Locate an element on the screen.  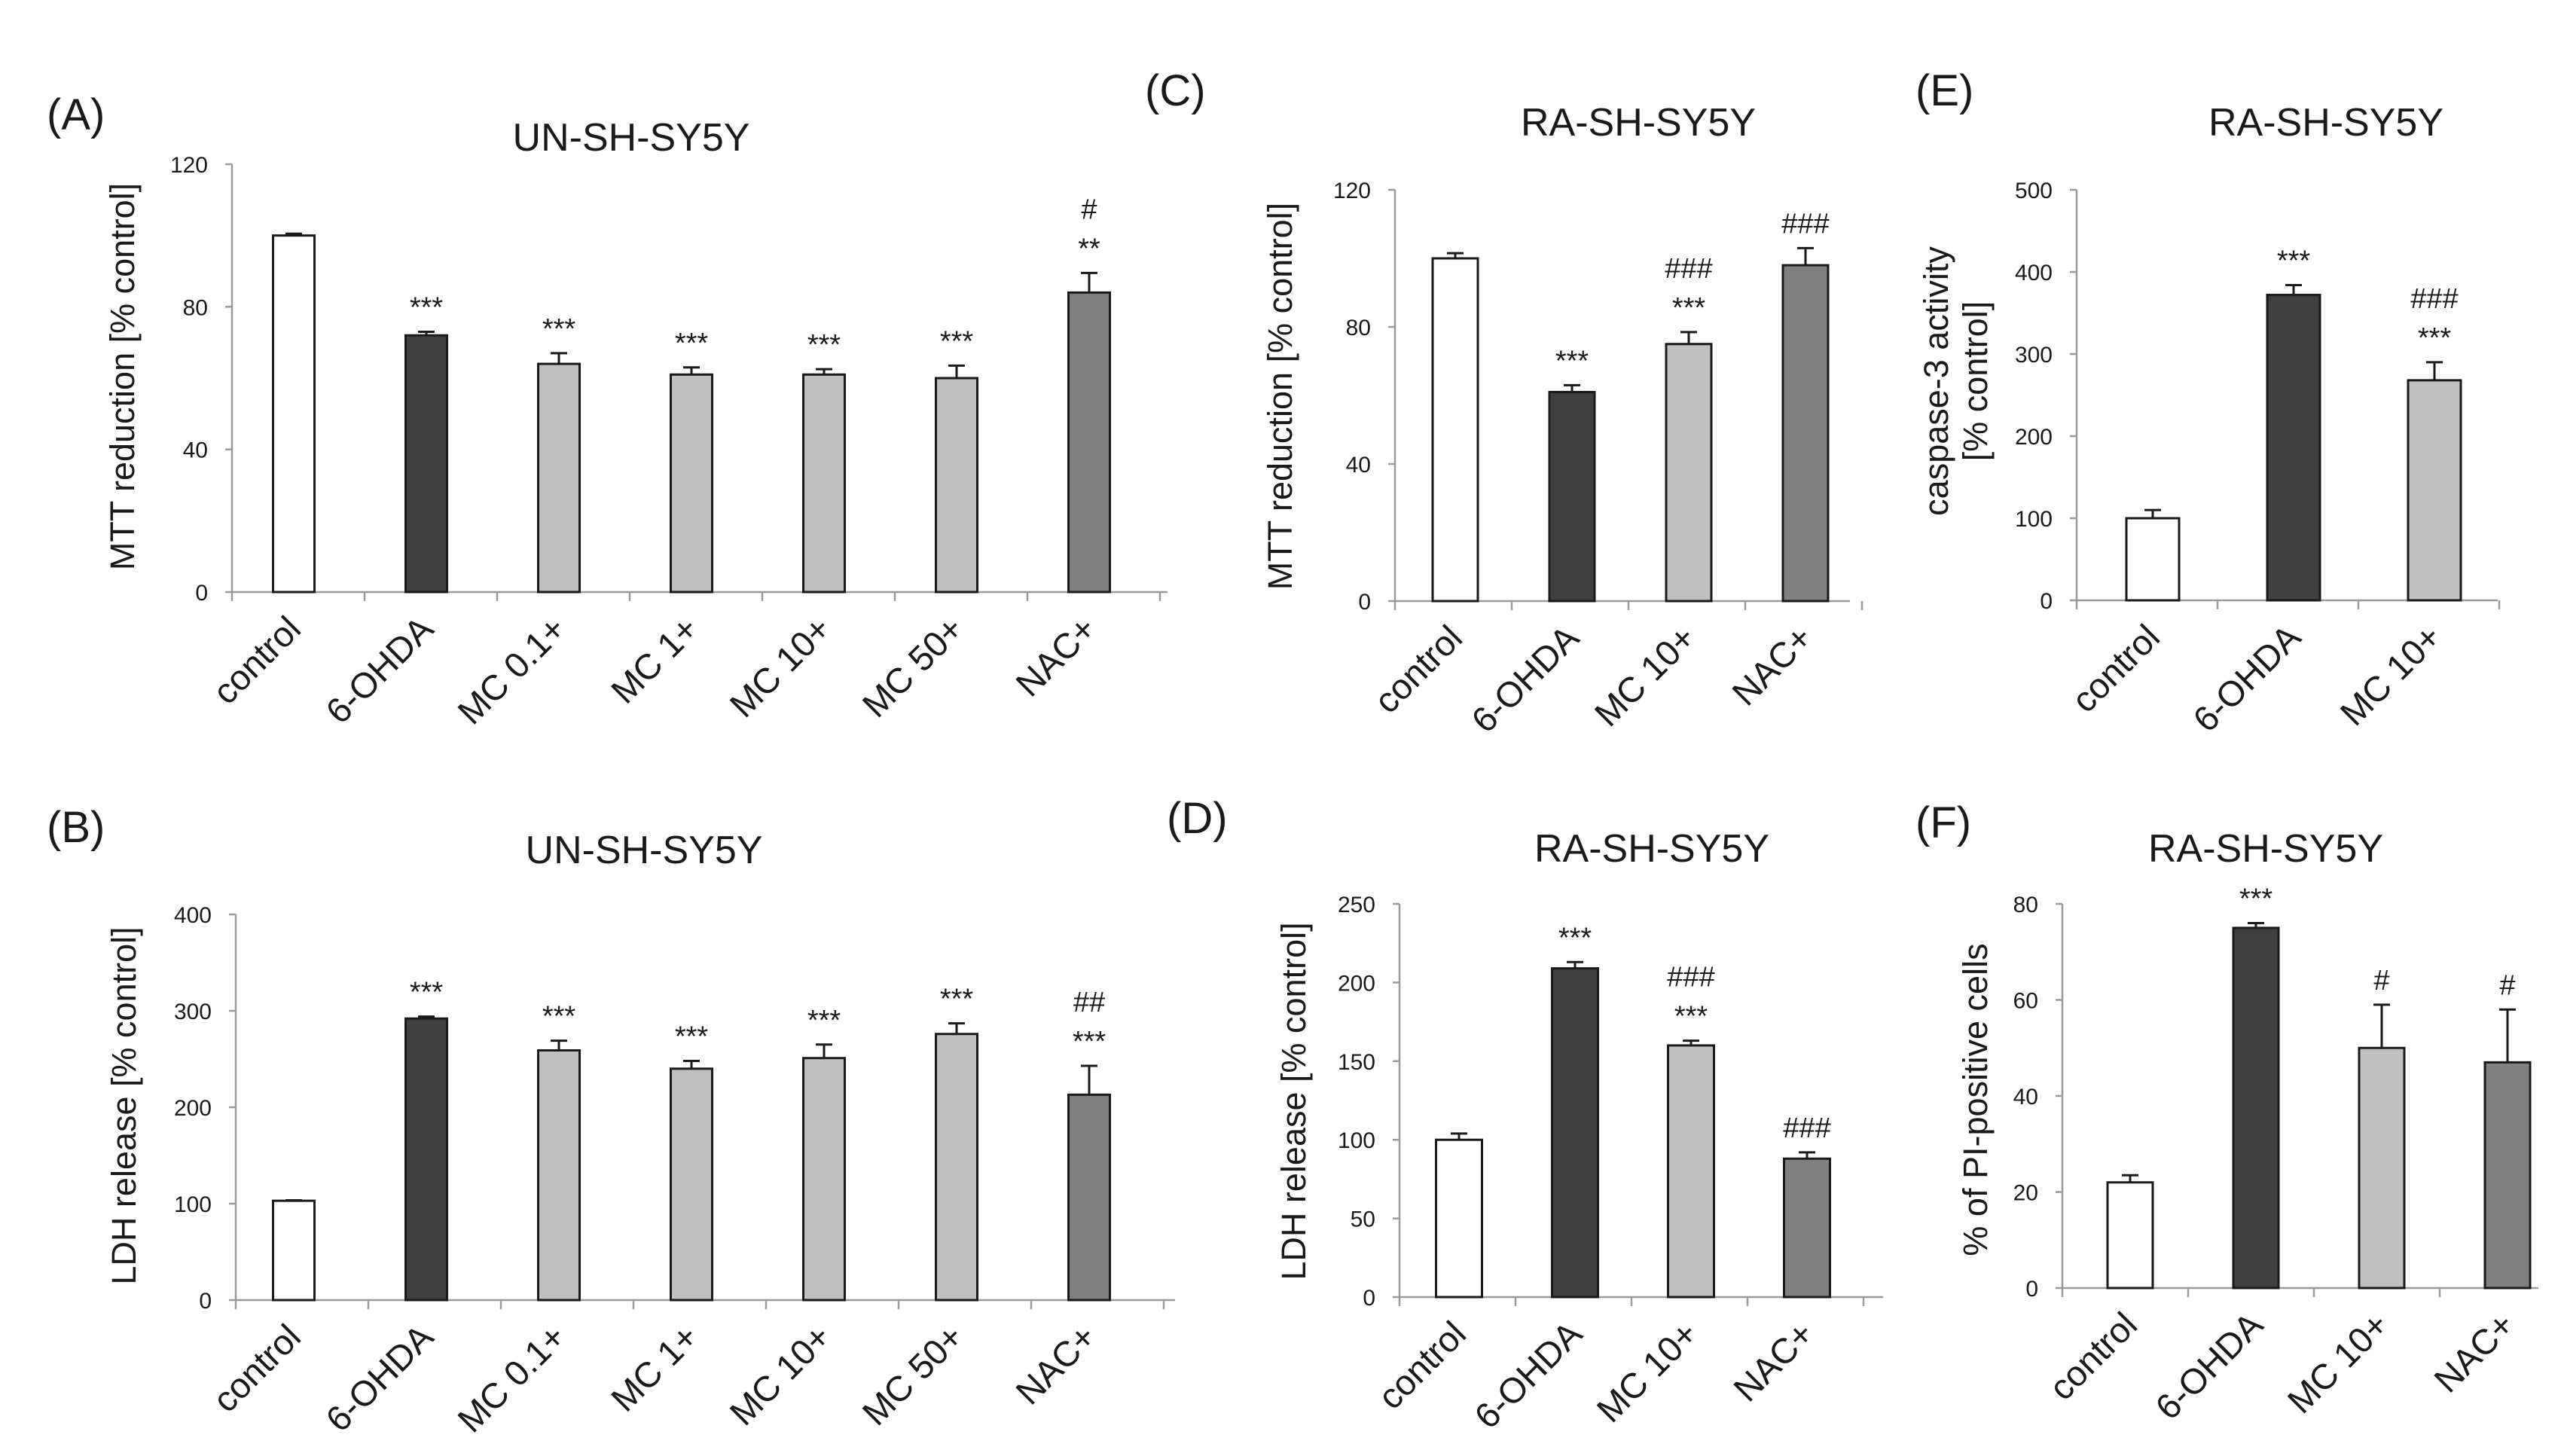
panel-a-significance-5-1: *** is located at coordinates (824, 345).